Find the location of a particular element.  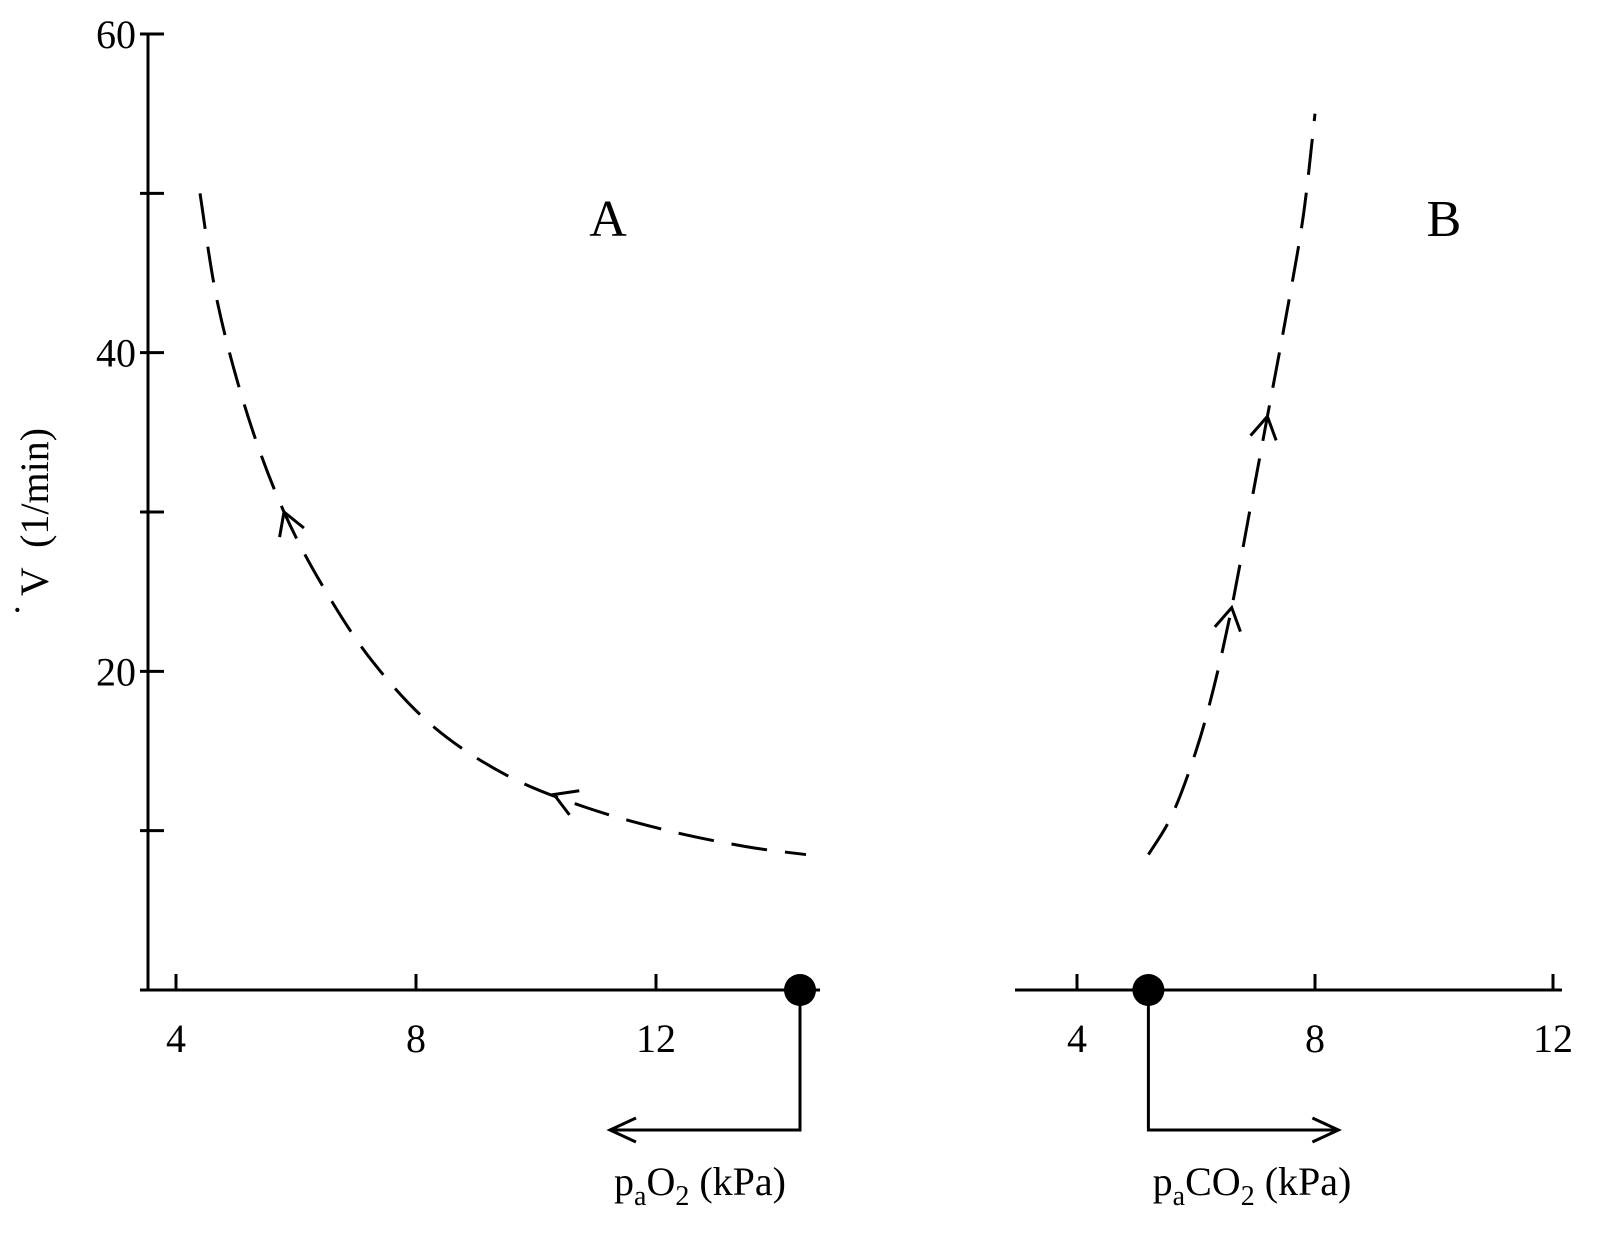

x-label-gas: O is located at coordinates (660, 1181).